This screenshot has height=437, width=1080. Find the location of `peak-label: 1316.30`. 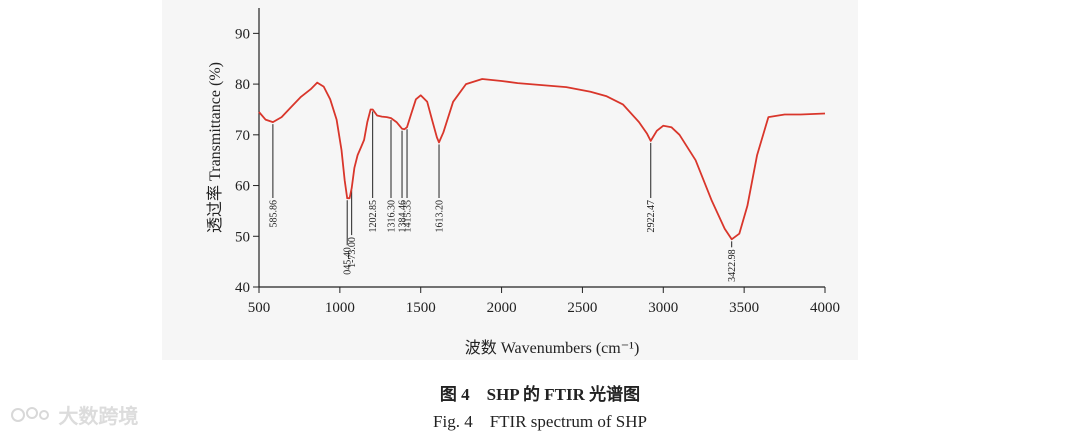

peak-label: 1316.30 is located at coordinates (392, 216).